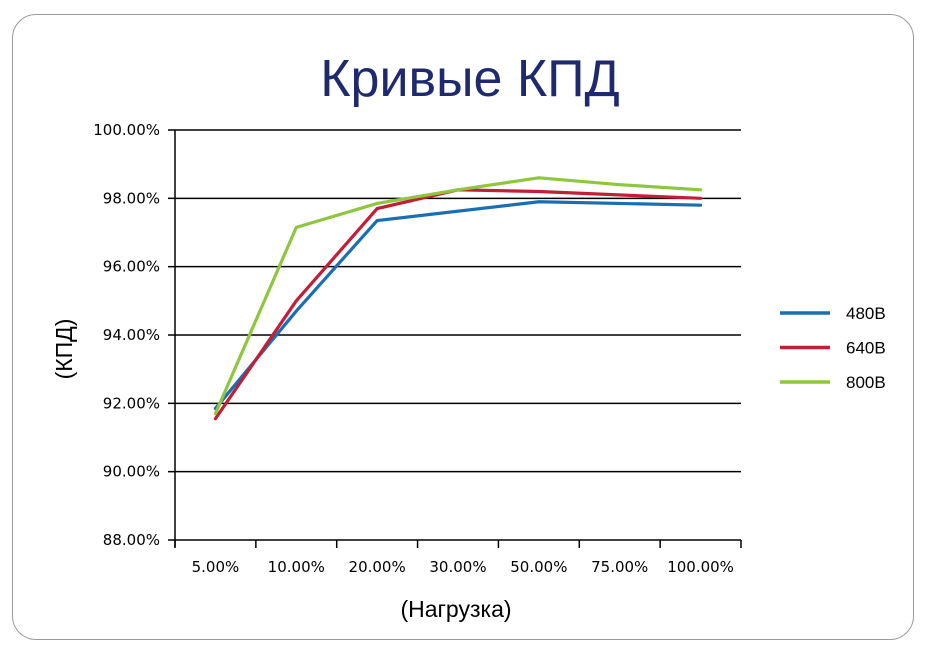 The height and width of the screenshot is (654, 934). What do you see at coordinates (216, 567) in the screenshot?
I see `x-tick-label: 5.00%` at bounding box center [216, 567].